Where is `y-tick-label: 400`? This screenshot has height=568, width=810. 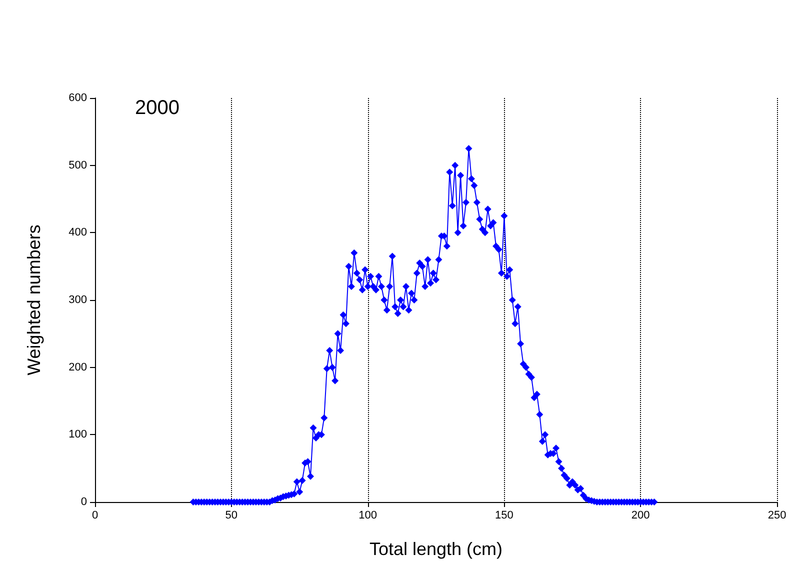
y-tick-label: 400 is located at coordinates (77, 232).